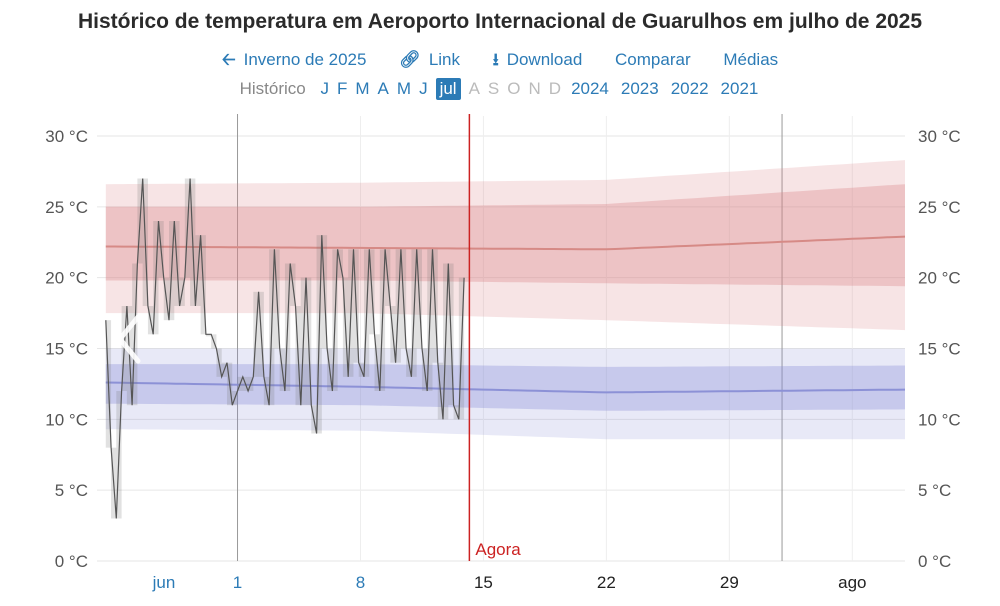 The image size is (1000, 606). What do you see at coordinates (237, 582) in the screenshot?
I see `x-tick-1: 1` at bounding box center [237, 582].